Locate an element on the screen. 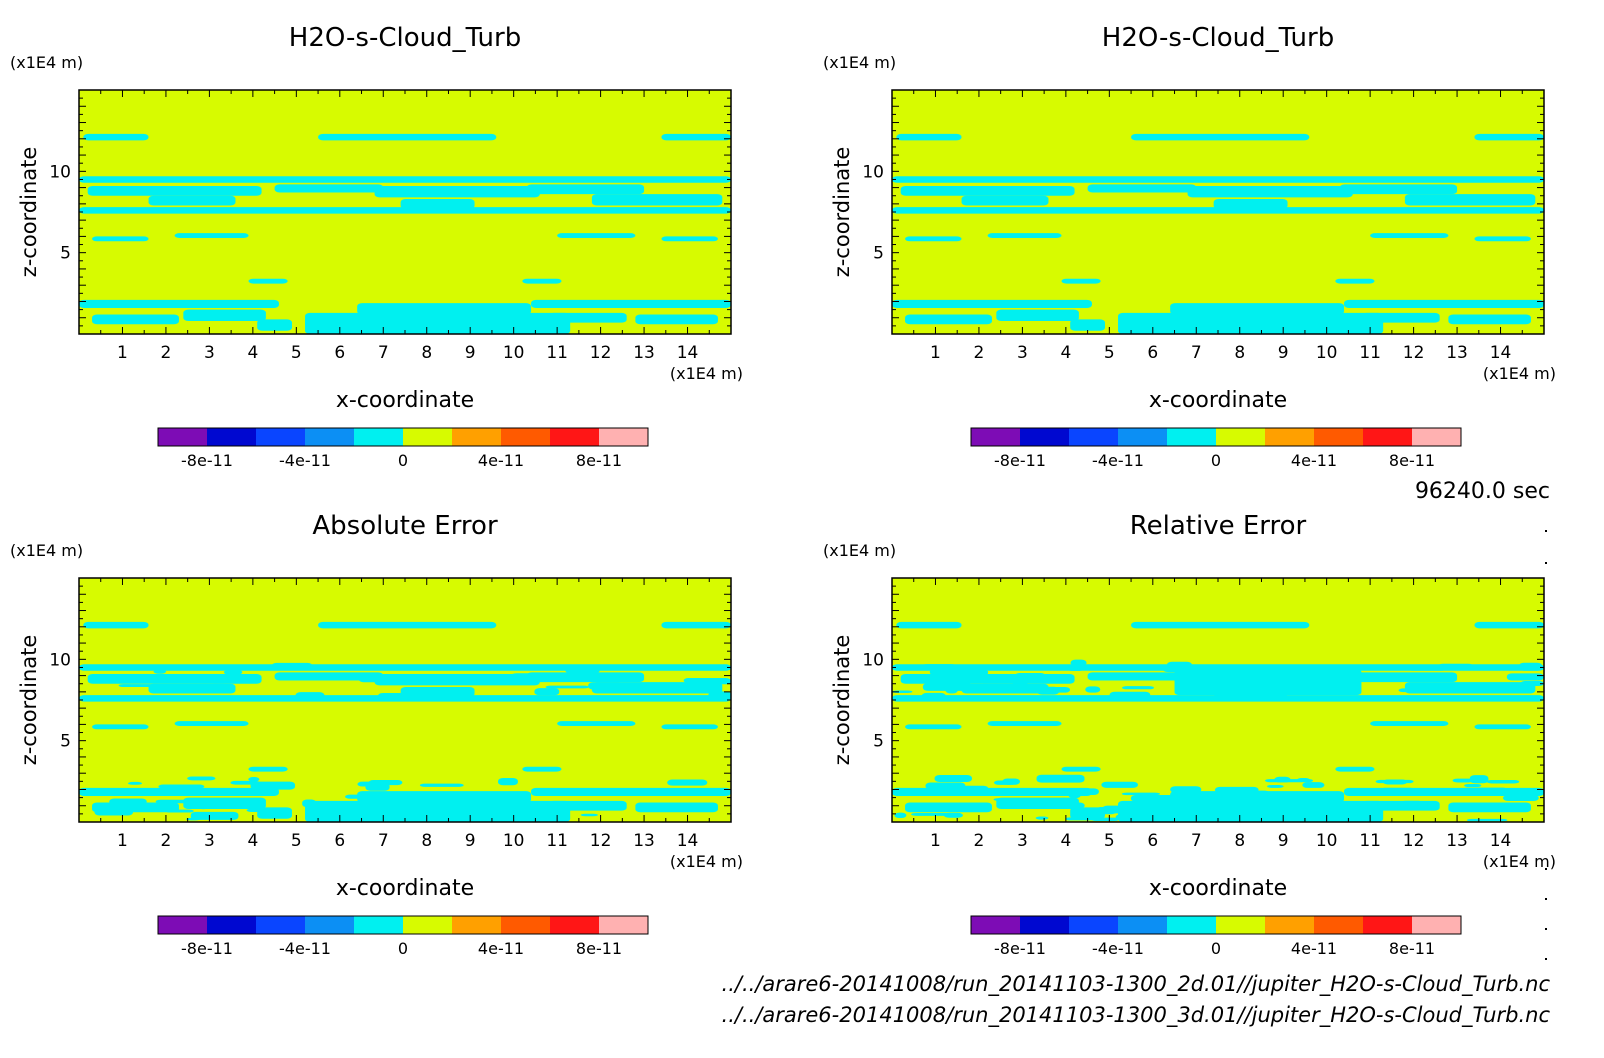  y-tick-label: 10 is located at coordinates (873, 172).